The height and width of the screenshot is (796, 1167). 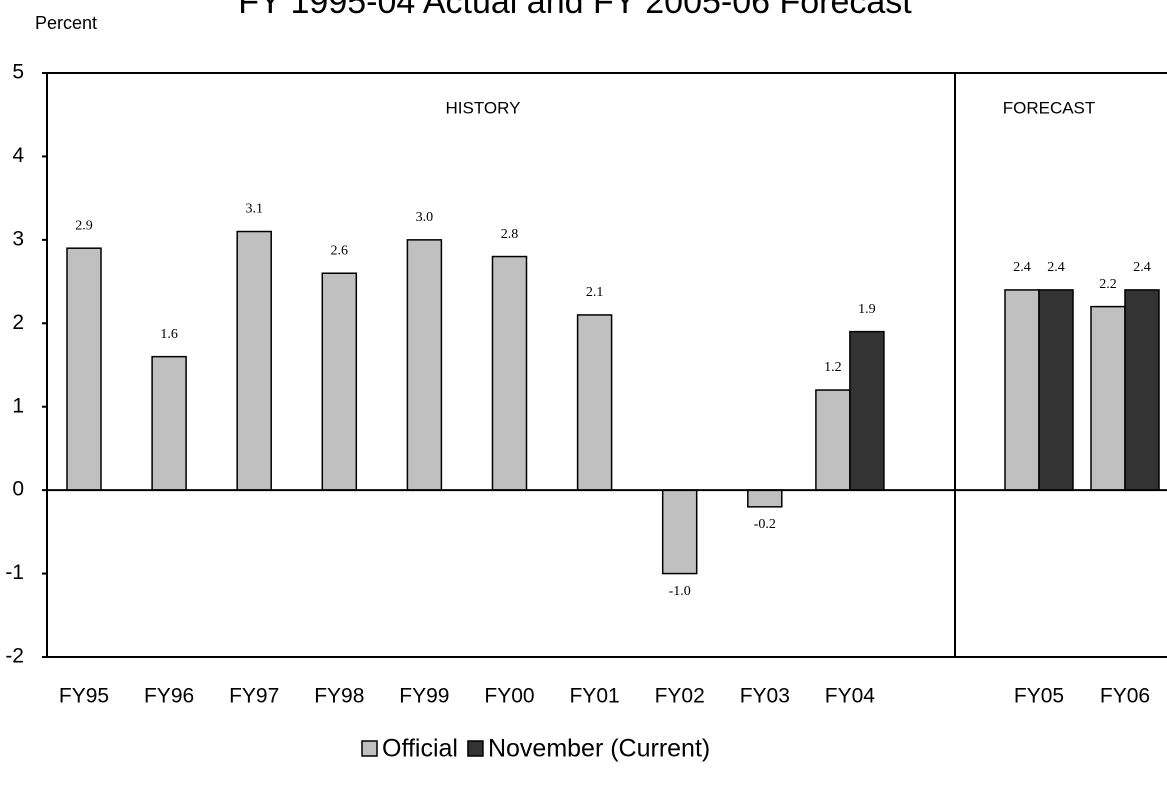 What do you see at coordinates (18, 238) in the screenshot?
I see `y-tick-label: 3` at bounding box center [18, 238].